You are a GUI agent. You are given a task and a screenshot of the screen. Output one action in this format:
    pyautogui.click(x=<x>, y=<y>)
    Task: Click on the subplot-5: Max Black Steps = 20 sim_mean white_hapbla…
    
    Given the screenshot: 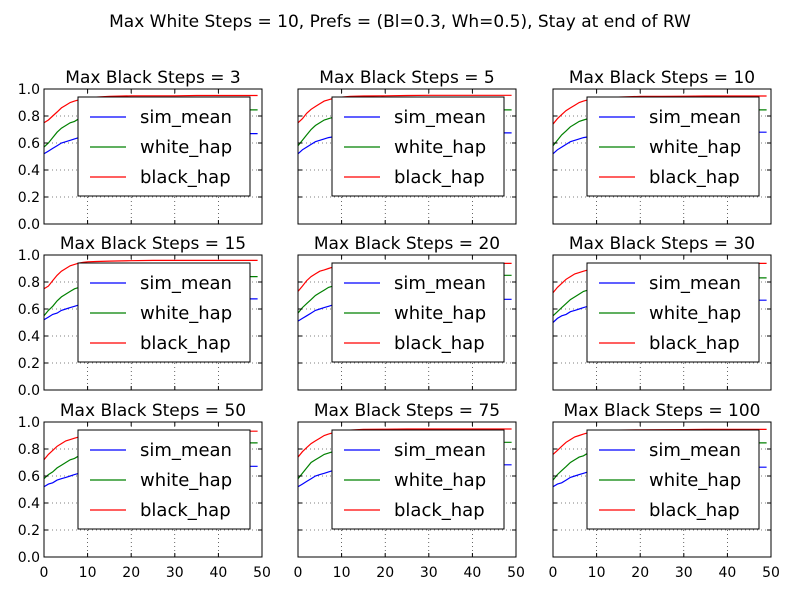 What is the action you would take?
    pyautogui.click(x=407, y=312)
    